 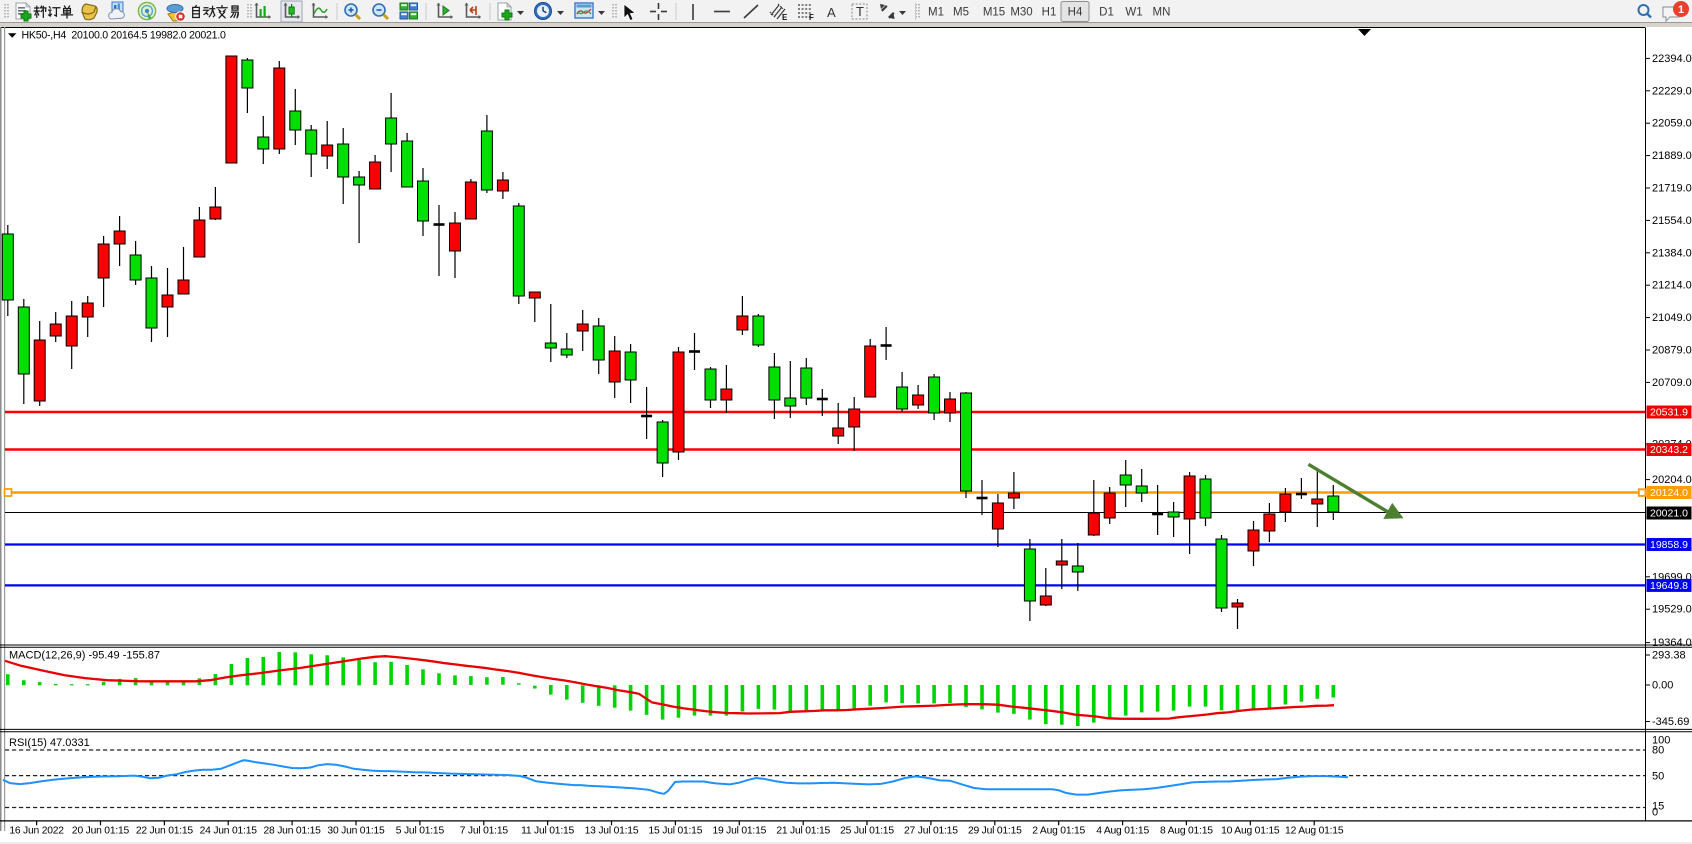 What do you see at coordinates (1672, 91) in the screenshot?
I see `svg-text: 22229.0` at bounding box center [1672, 91].